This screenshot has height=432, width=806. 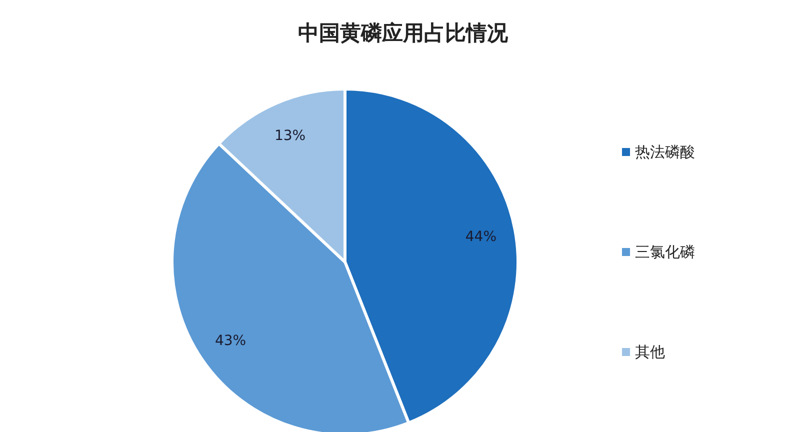 I want to click on data-label: 13%, so click(x=290, y=136).